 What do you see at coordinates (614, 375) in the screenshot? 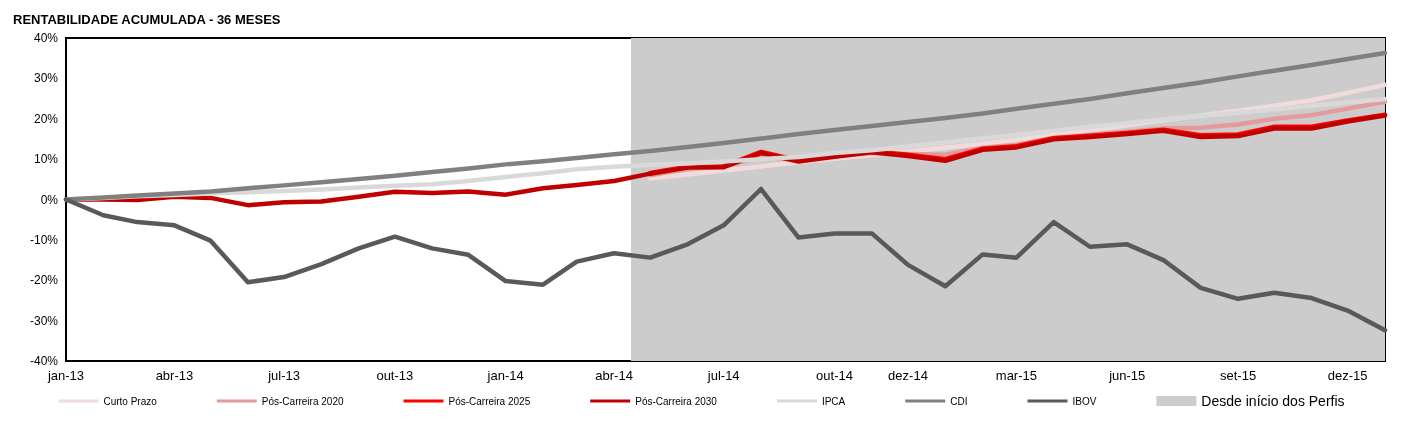
I see `x-tick-label: abr-14` at bounding box center [614, 375].